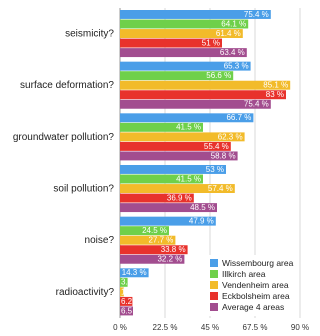  Describe the element at coordinates (201, 221) in the screenshot. I see `value-label: 47.9 %` at that location.